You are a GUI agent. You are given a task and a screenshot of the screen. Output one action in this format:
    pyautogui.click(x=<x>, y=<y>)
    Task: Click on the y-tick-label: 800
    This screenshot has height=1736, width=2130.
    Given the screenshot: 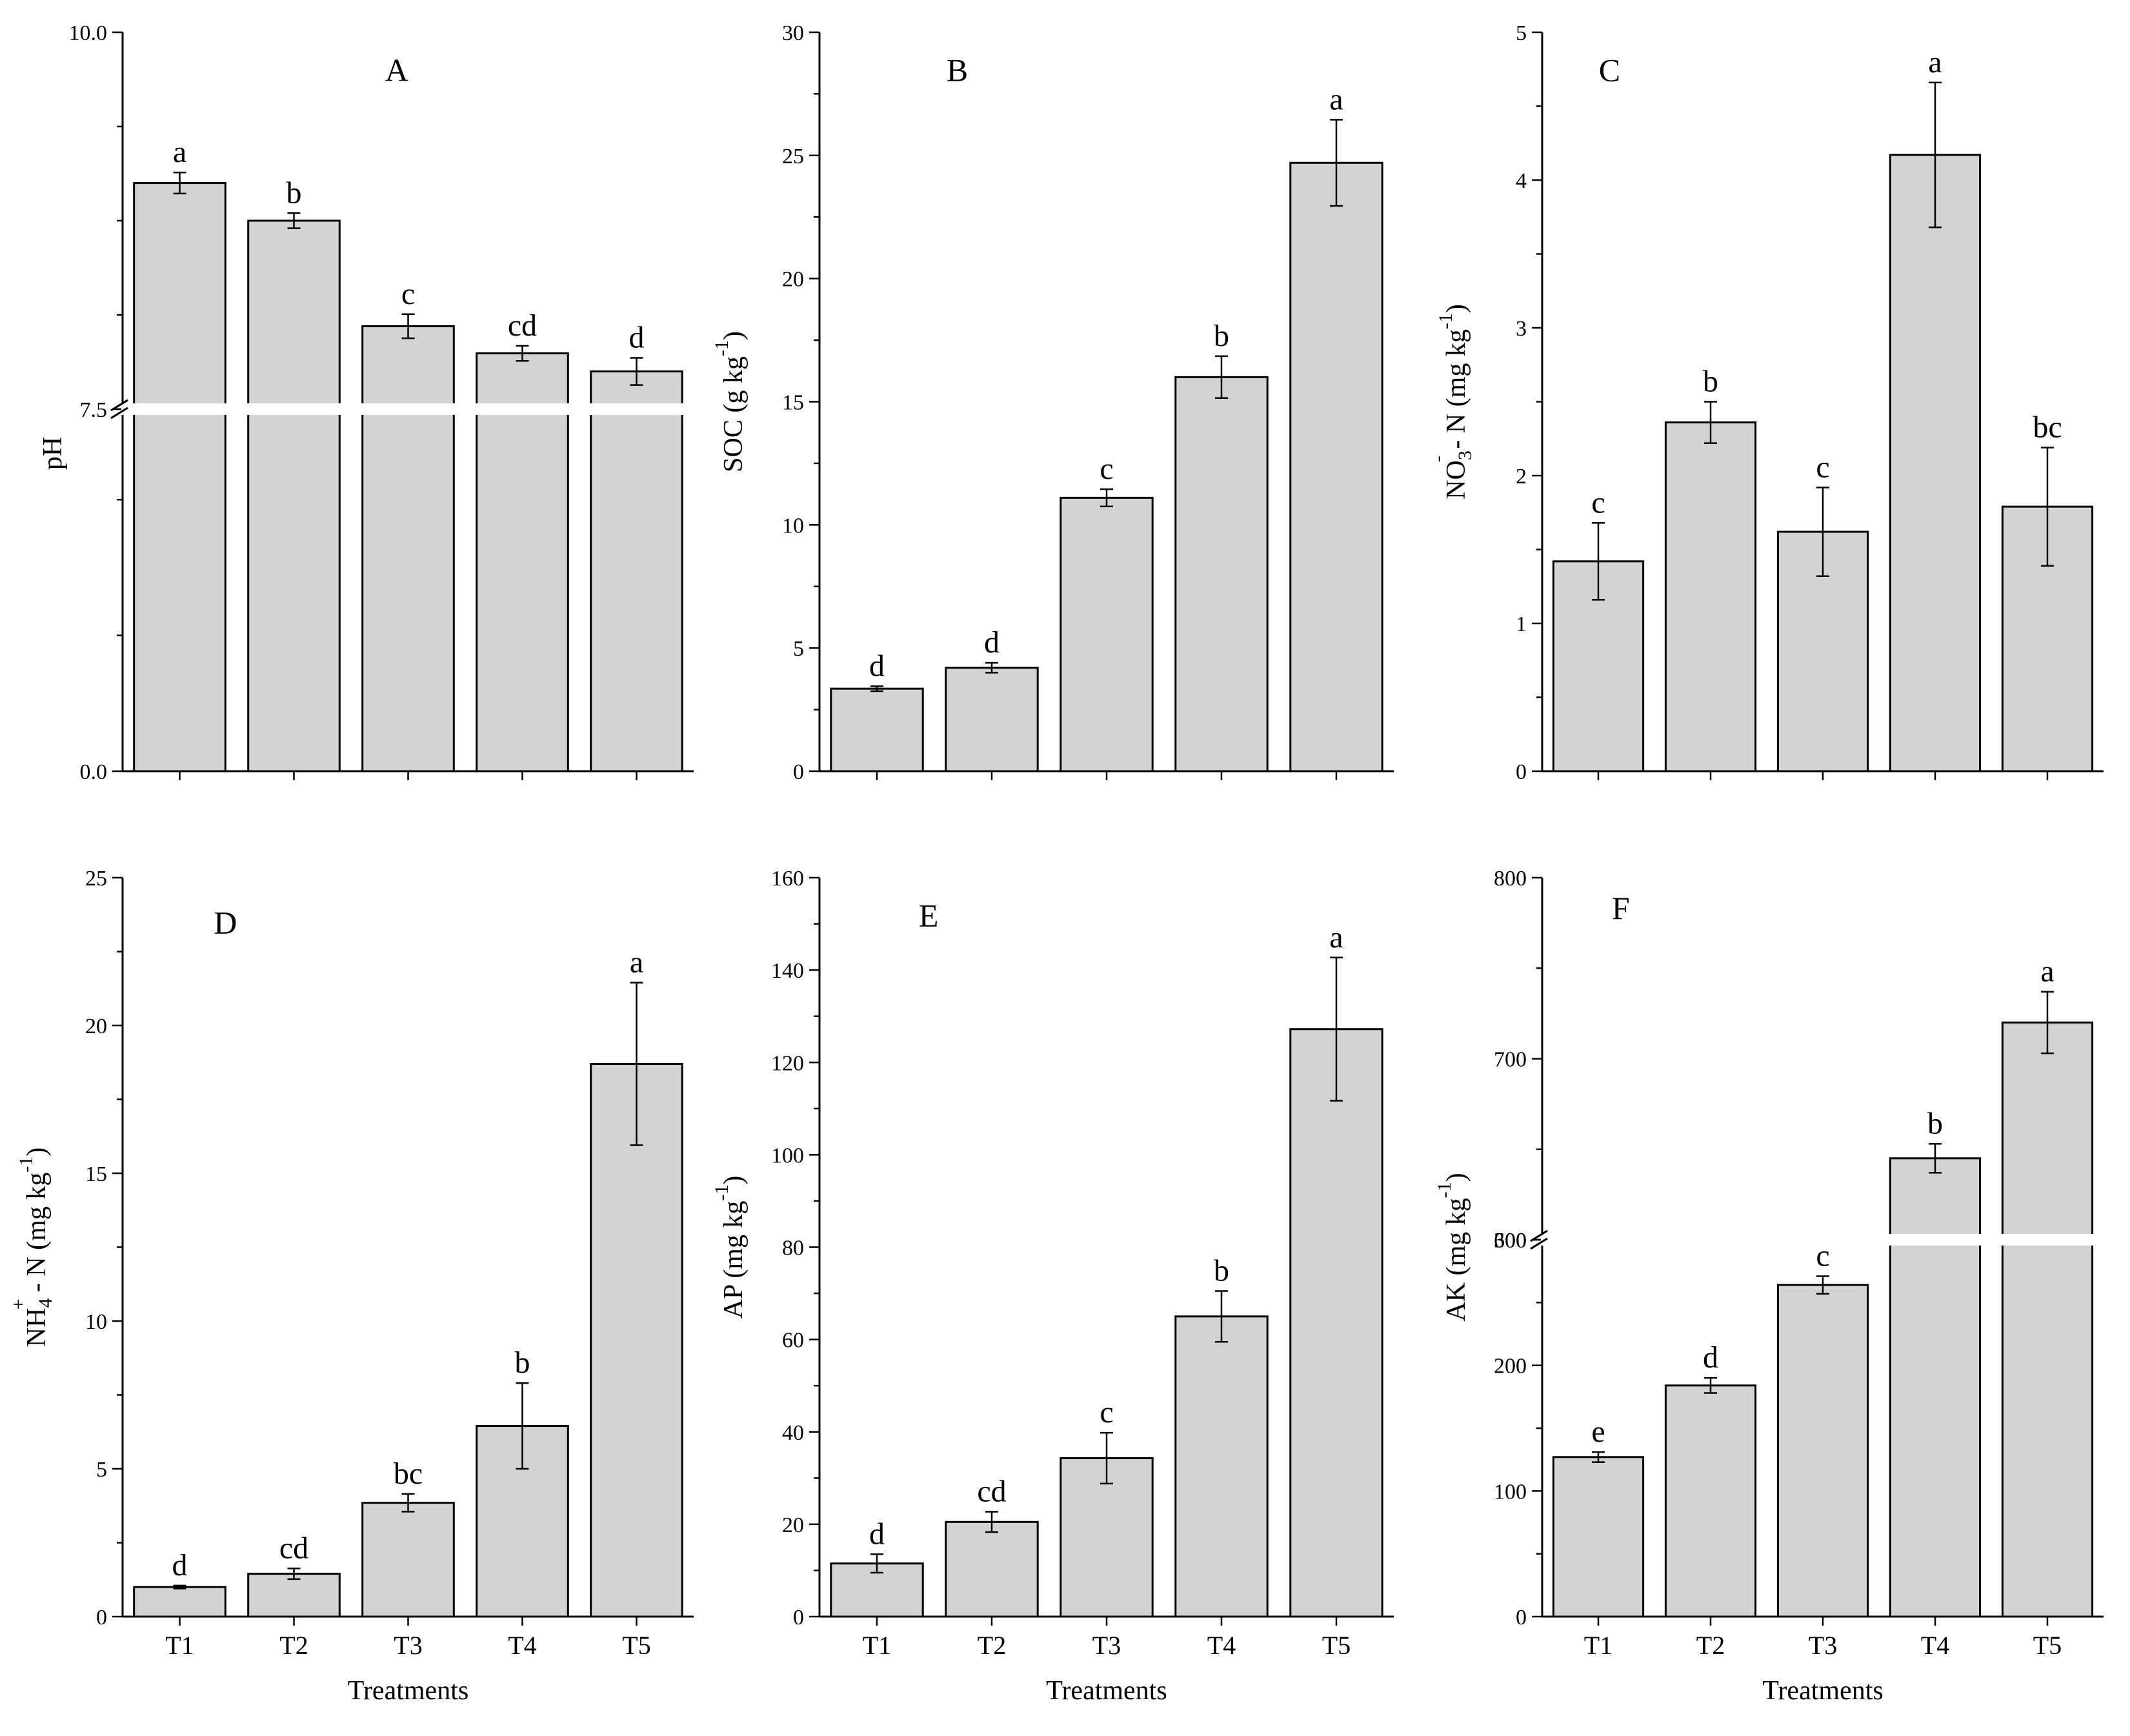 What is the action you would take?
    pyautogui.click(x=1511, y=879)
    